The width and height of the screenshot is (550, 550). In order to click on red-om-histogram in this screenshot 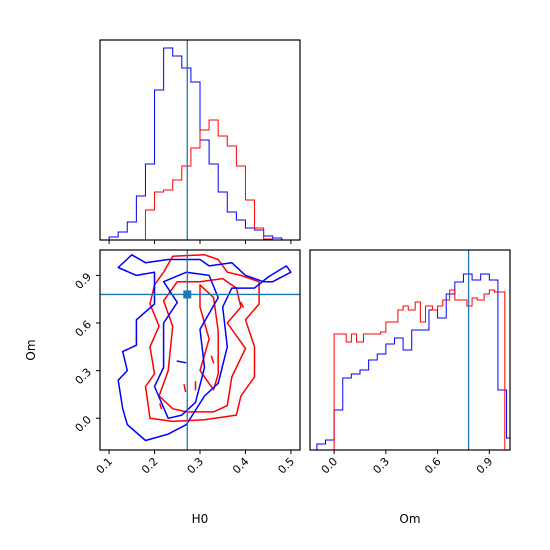, I will do `click(419, 369)`.